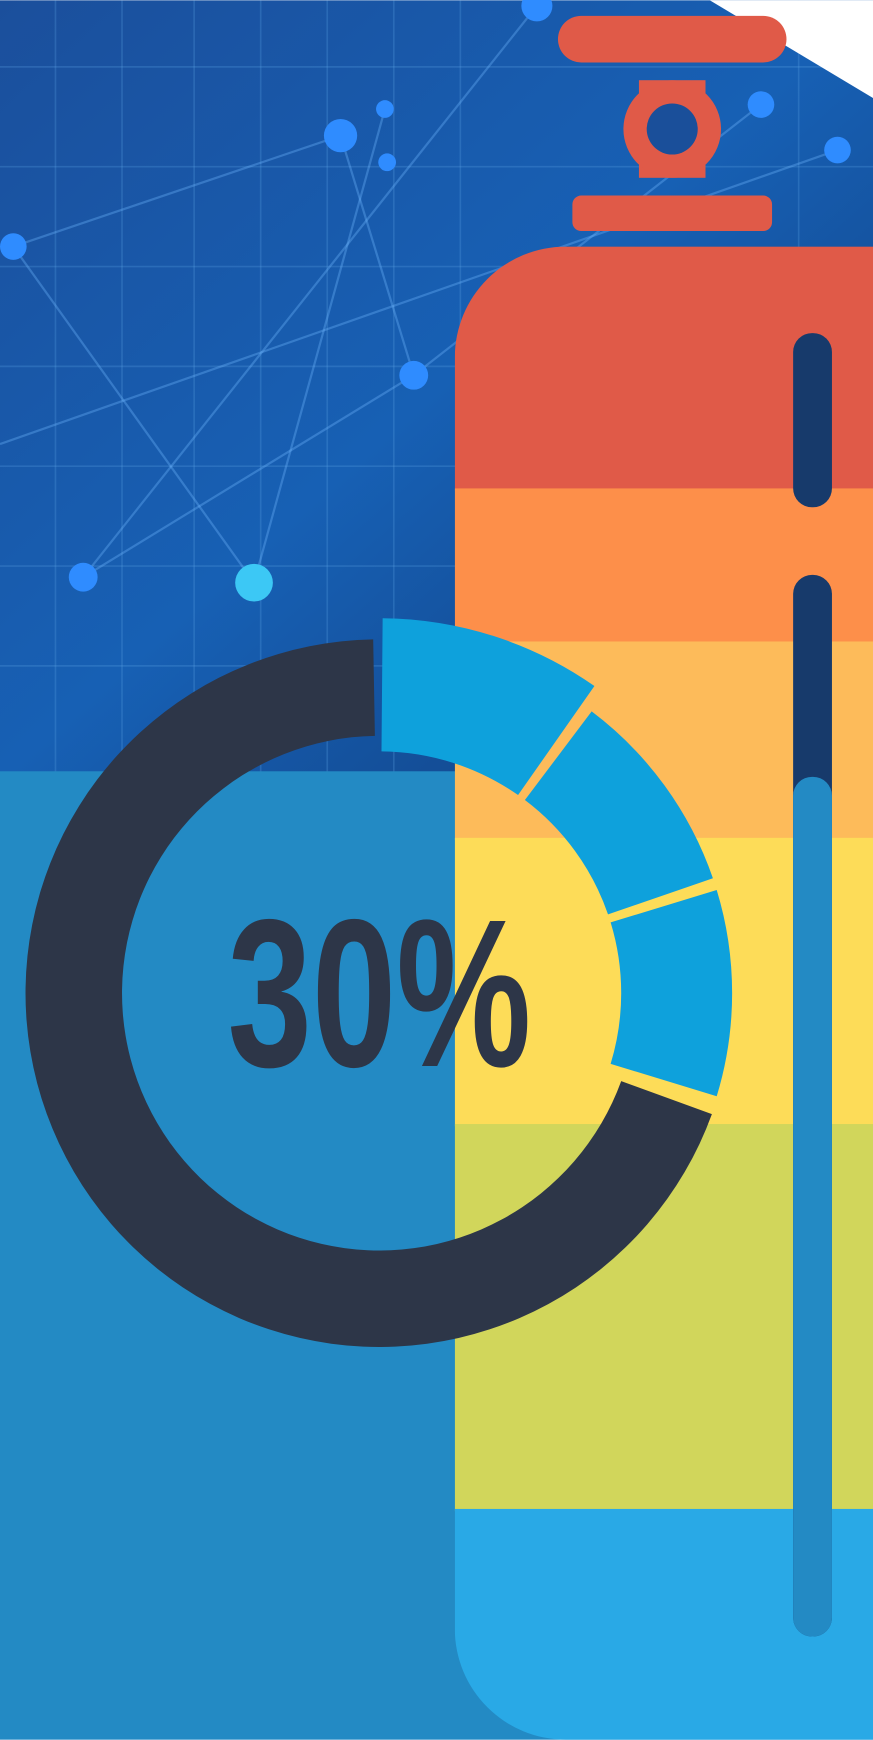  Describe the element at coordinates (380, 992) in the screenshot. I see `percent-label: 30%` at that location.